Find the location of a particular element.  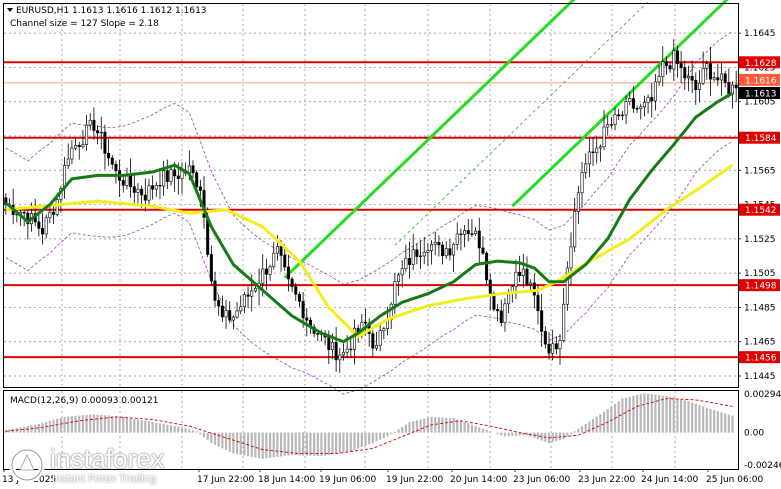

y-tick-label: 1.1485 is located at coordinates (760, 308).